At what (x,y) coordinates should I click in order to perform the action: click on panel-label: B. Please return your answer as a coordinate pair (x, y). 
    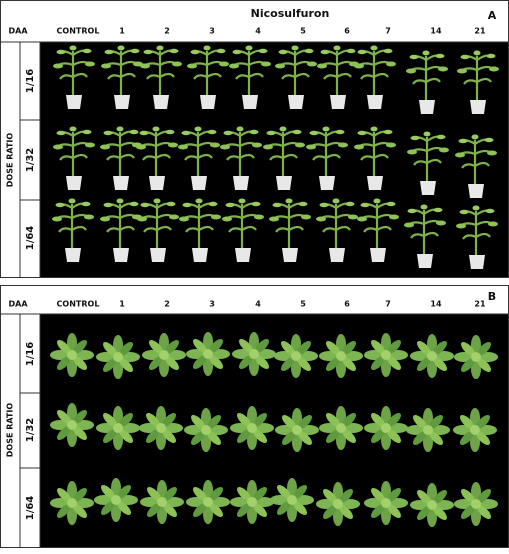
    Looking at the image, I should click on (492, 296).